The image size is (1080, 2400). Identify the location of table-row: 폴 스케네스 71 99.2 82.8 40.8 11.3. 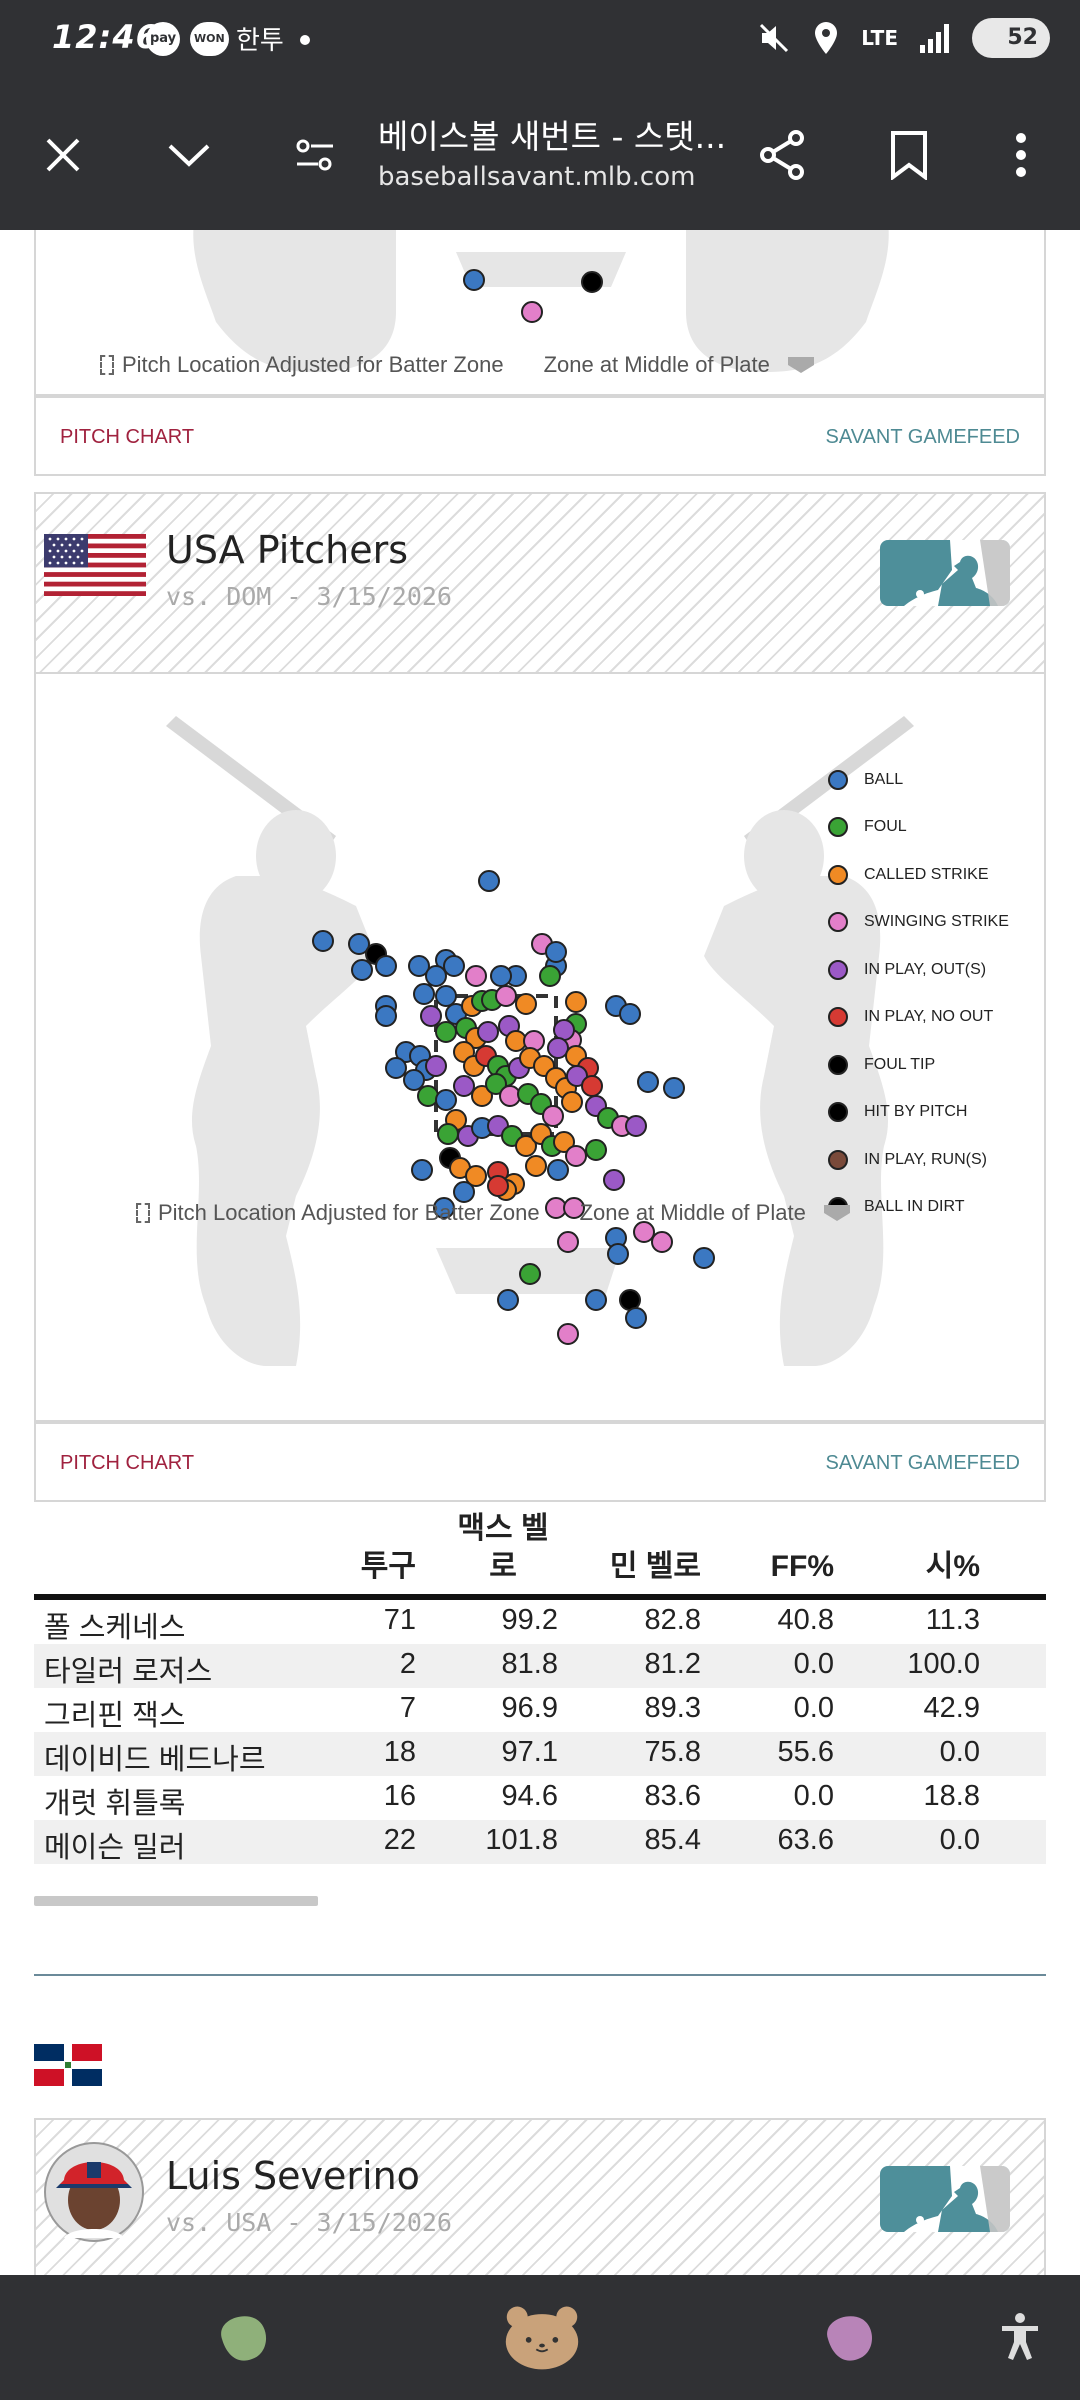
(540, 1622).